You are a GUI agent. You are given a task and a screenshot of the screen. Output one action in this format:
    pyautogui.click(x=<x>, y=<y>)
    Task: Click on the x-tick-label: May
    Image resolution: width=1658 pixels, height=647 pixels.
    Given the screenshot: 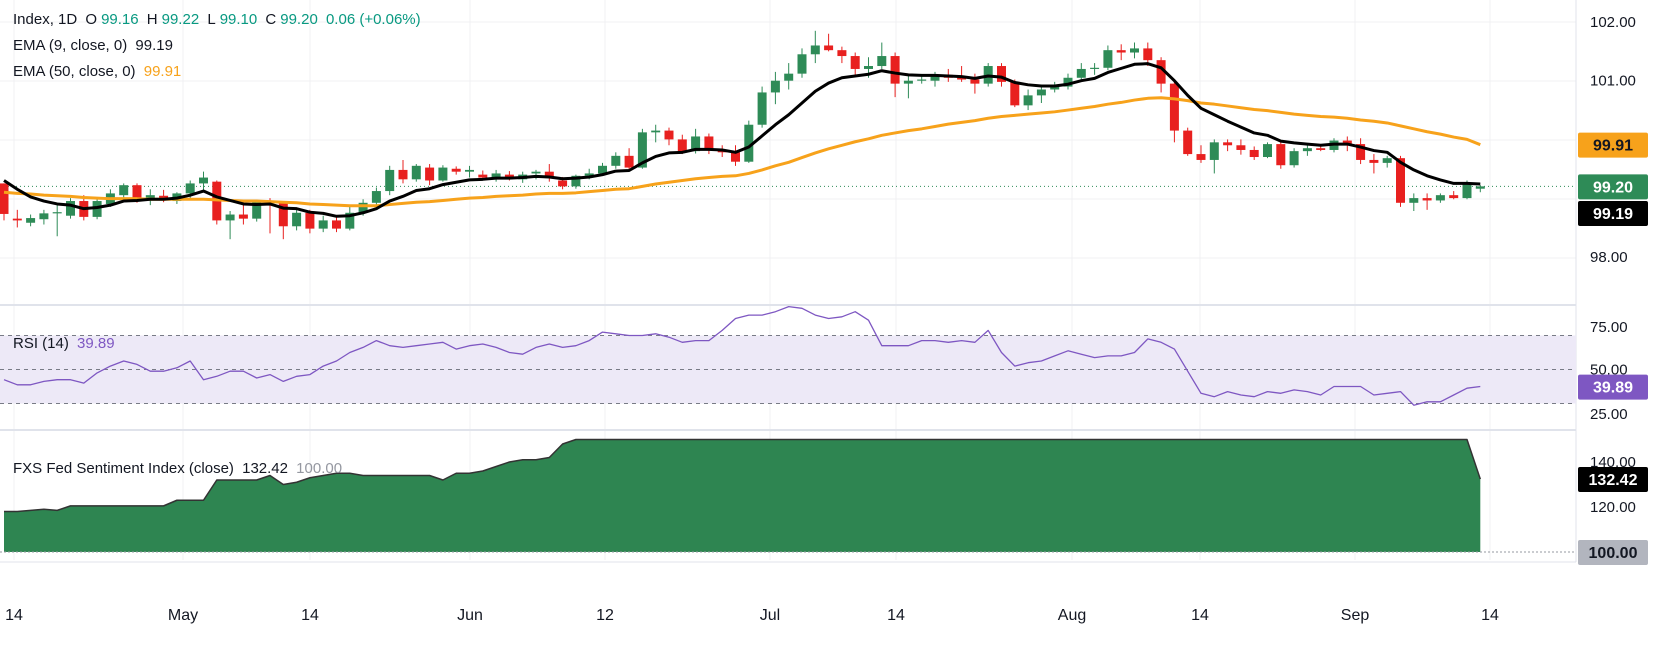 What is the action you would take?
    pyautogui.click(x=183, y=615)
    